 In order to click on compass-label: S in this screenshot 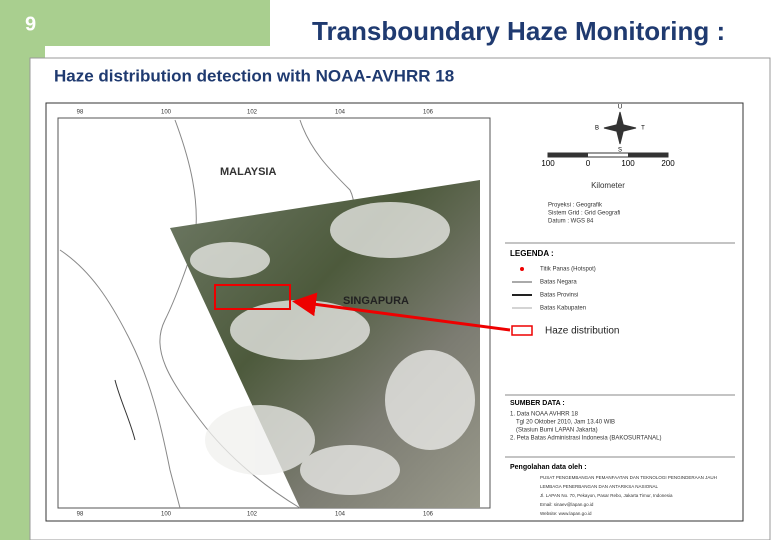, I will do `click(620, 151)`.